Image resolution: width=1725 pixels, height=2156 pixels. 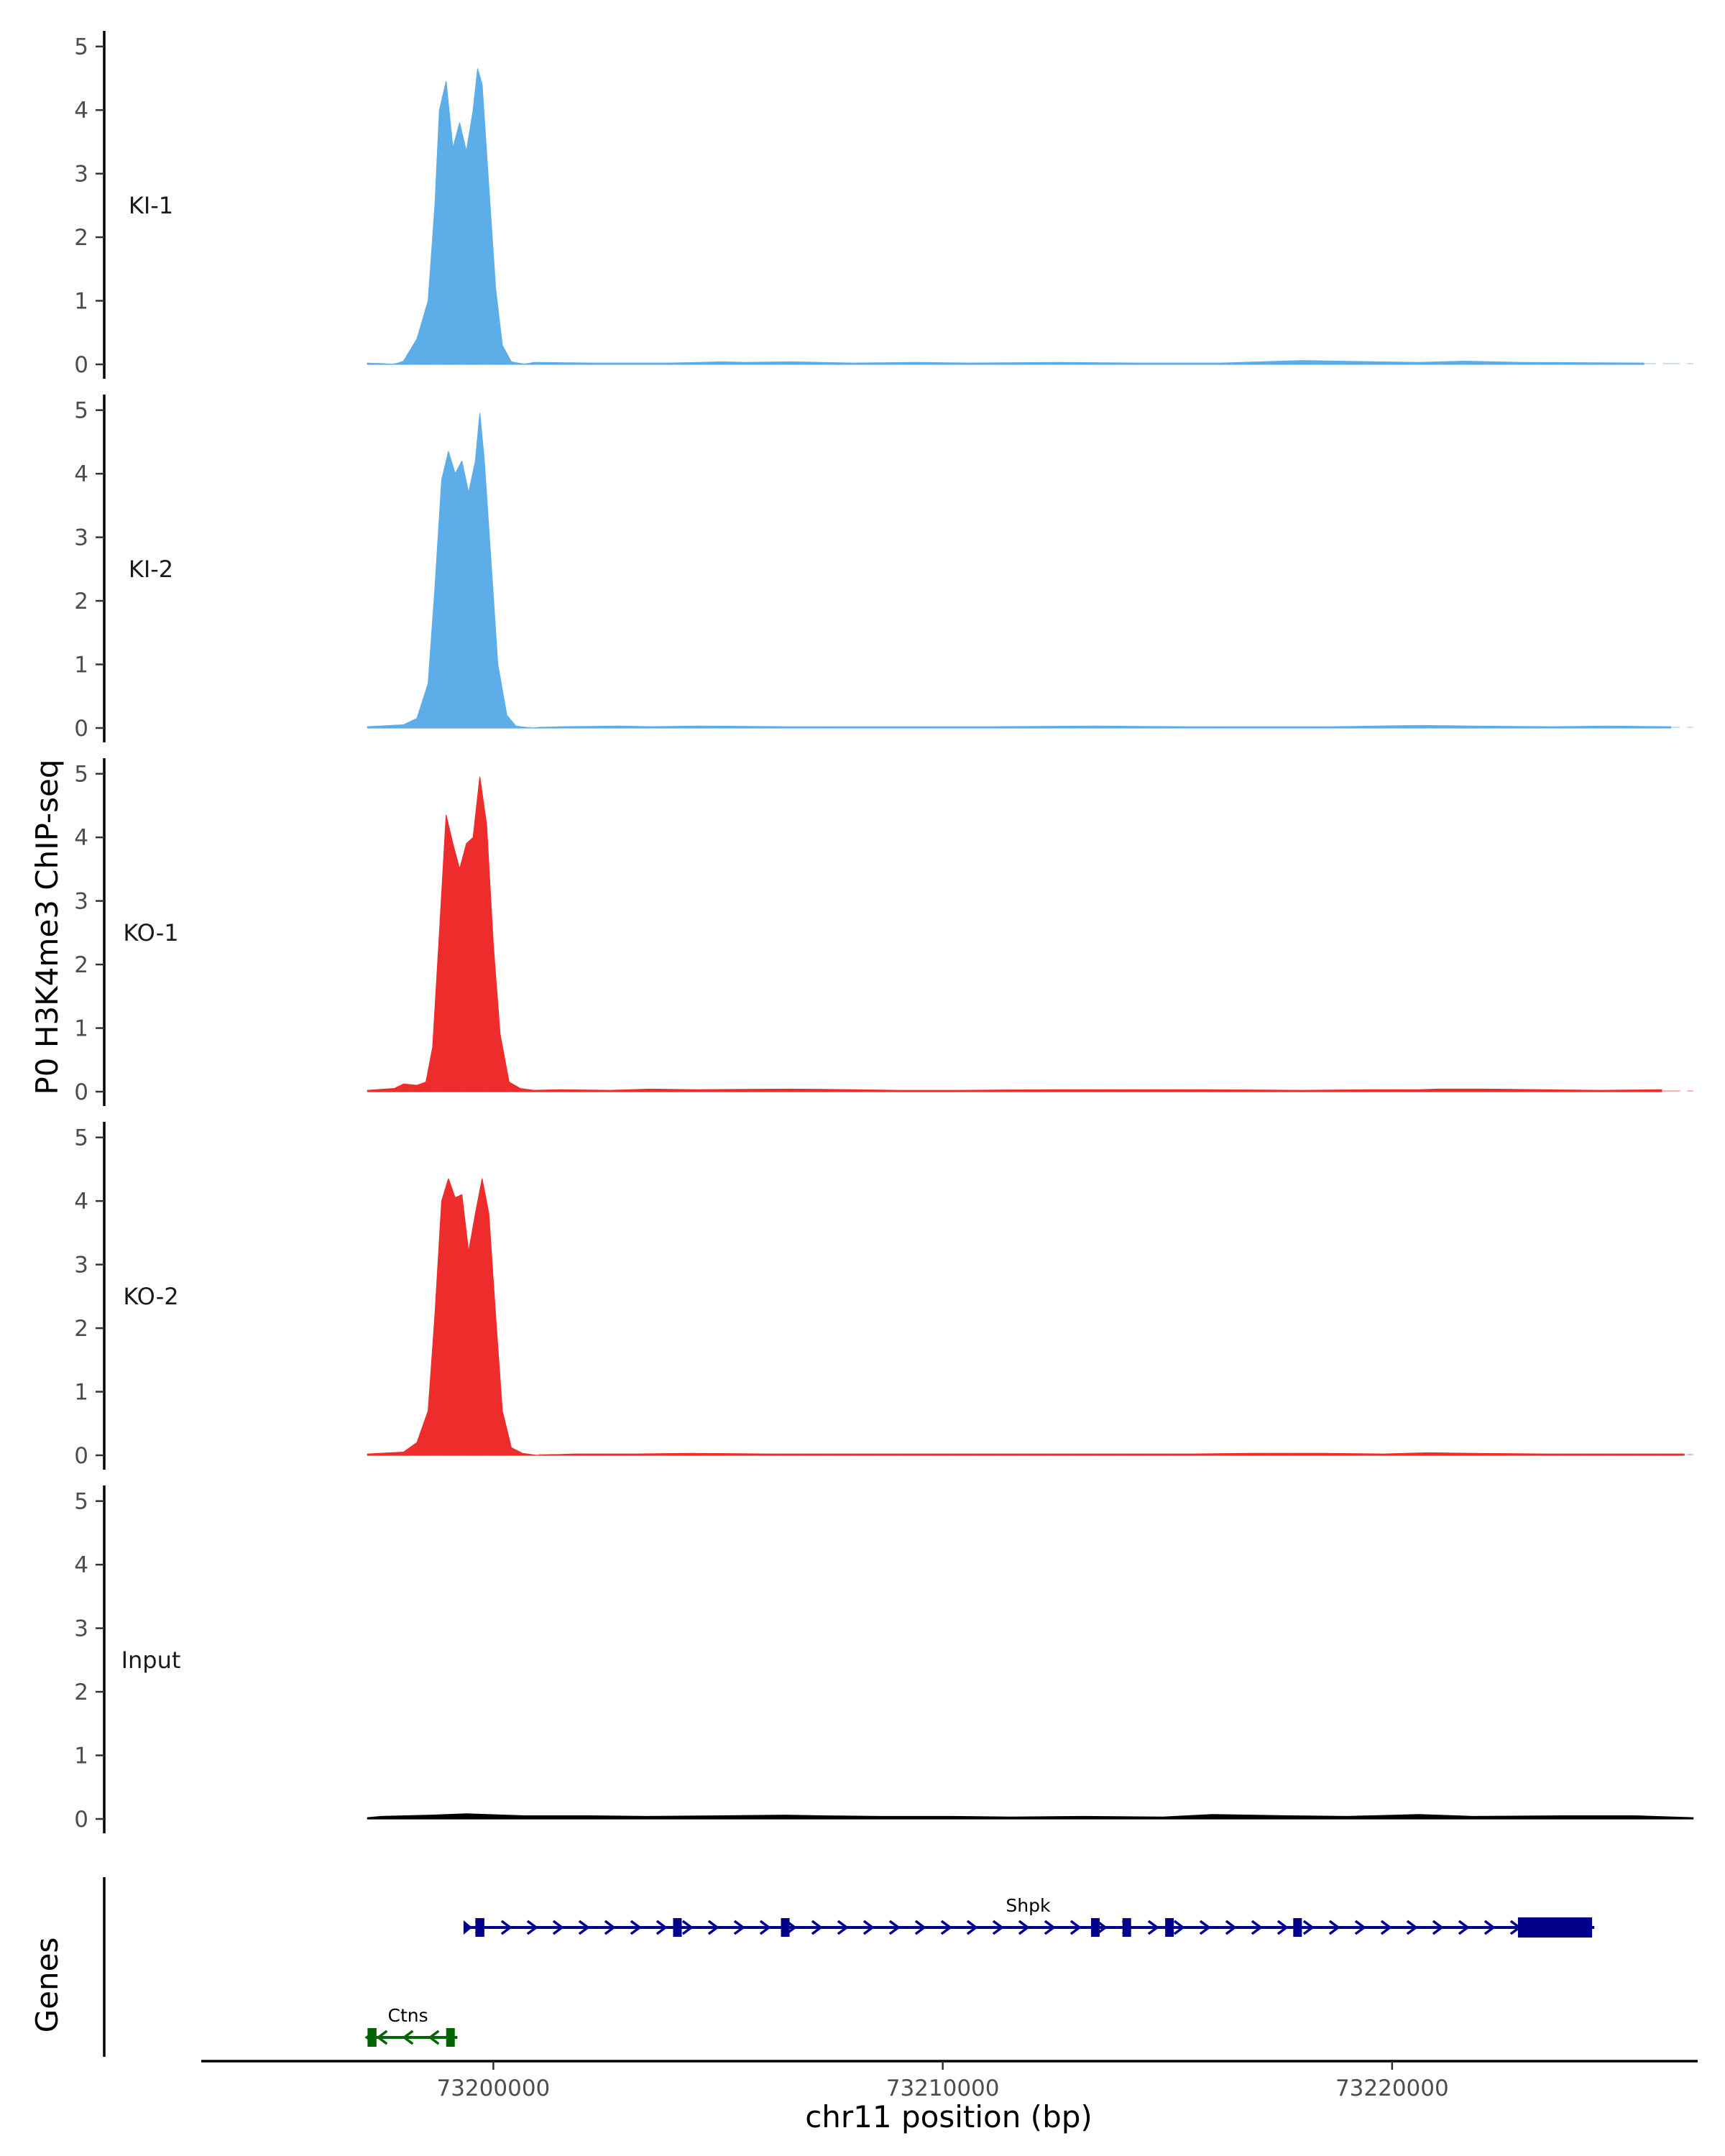 I want to click on gene-ctns: Ctns, so click(x=411, y=2026).